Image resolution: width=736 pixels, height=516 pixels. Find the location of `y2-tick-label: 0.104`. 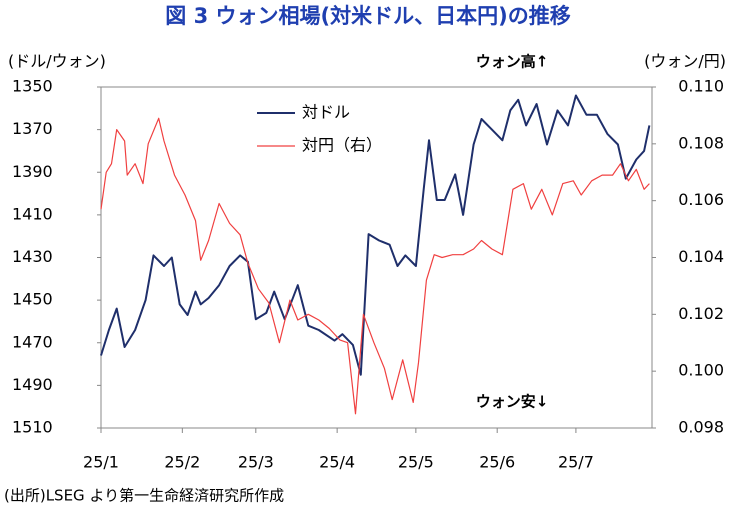

y2-tick-label: 0.104 is located at coordinates (701, 256).